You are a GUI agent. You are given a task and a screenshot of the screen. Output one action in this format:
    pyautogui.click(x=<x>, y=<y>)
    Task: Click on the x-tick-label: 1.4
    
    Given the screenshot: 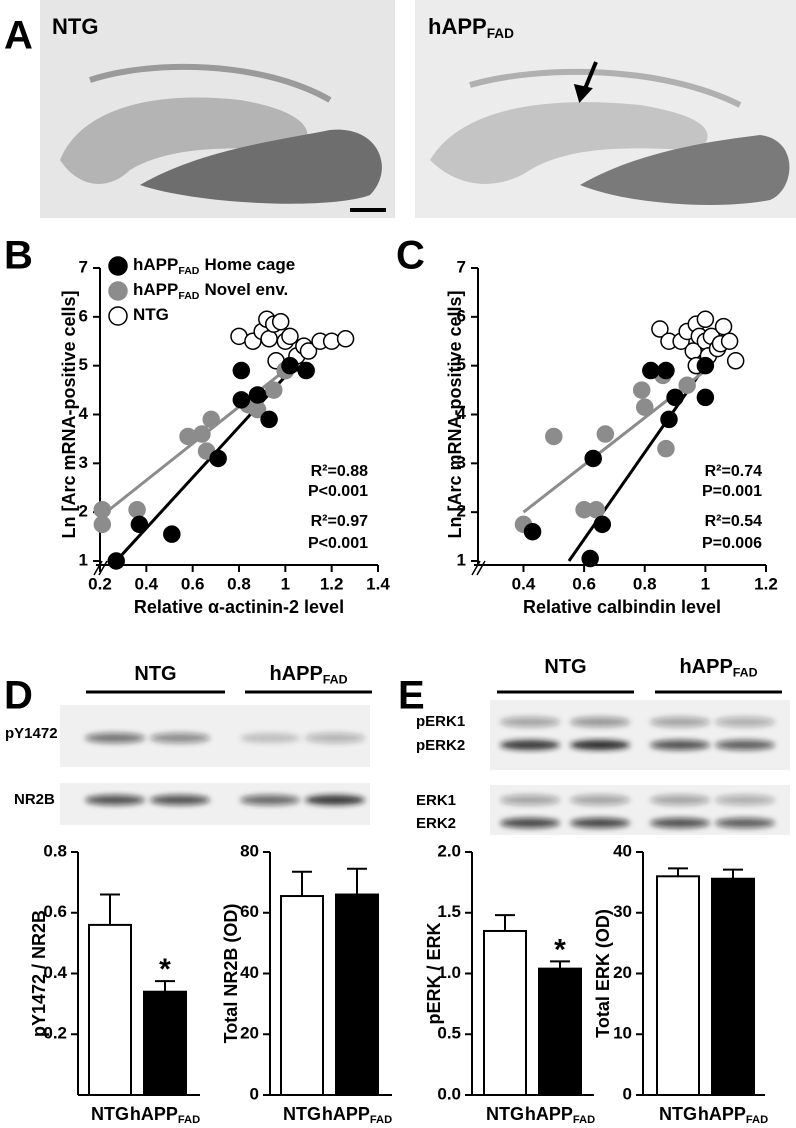 What is the action you would take?
    pyautogui.click(x=378, y=583)
    